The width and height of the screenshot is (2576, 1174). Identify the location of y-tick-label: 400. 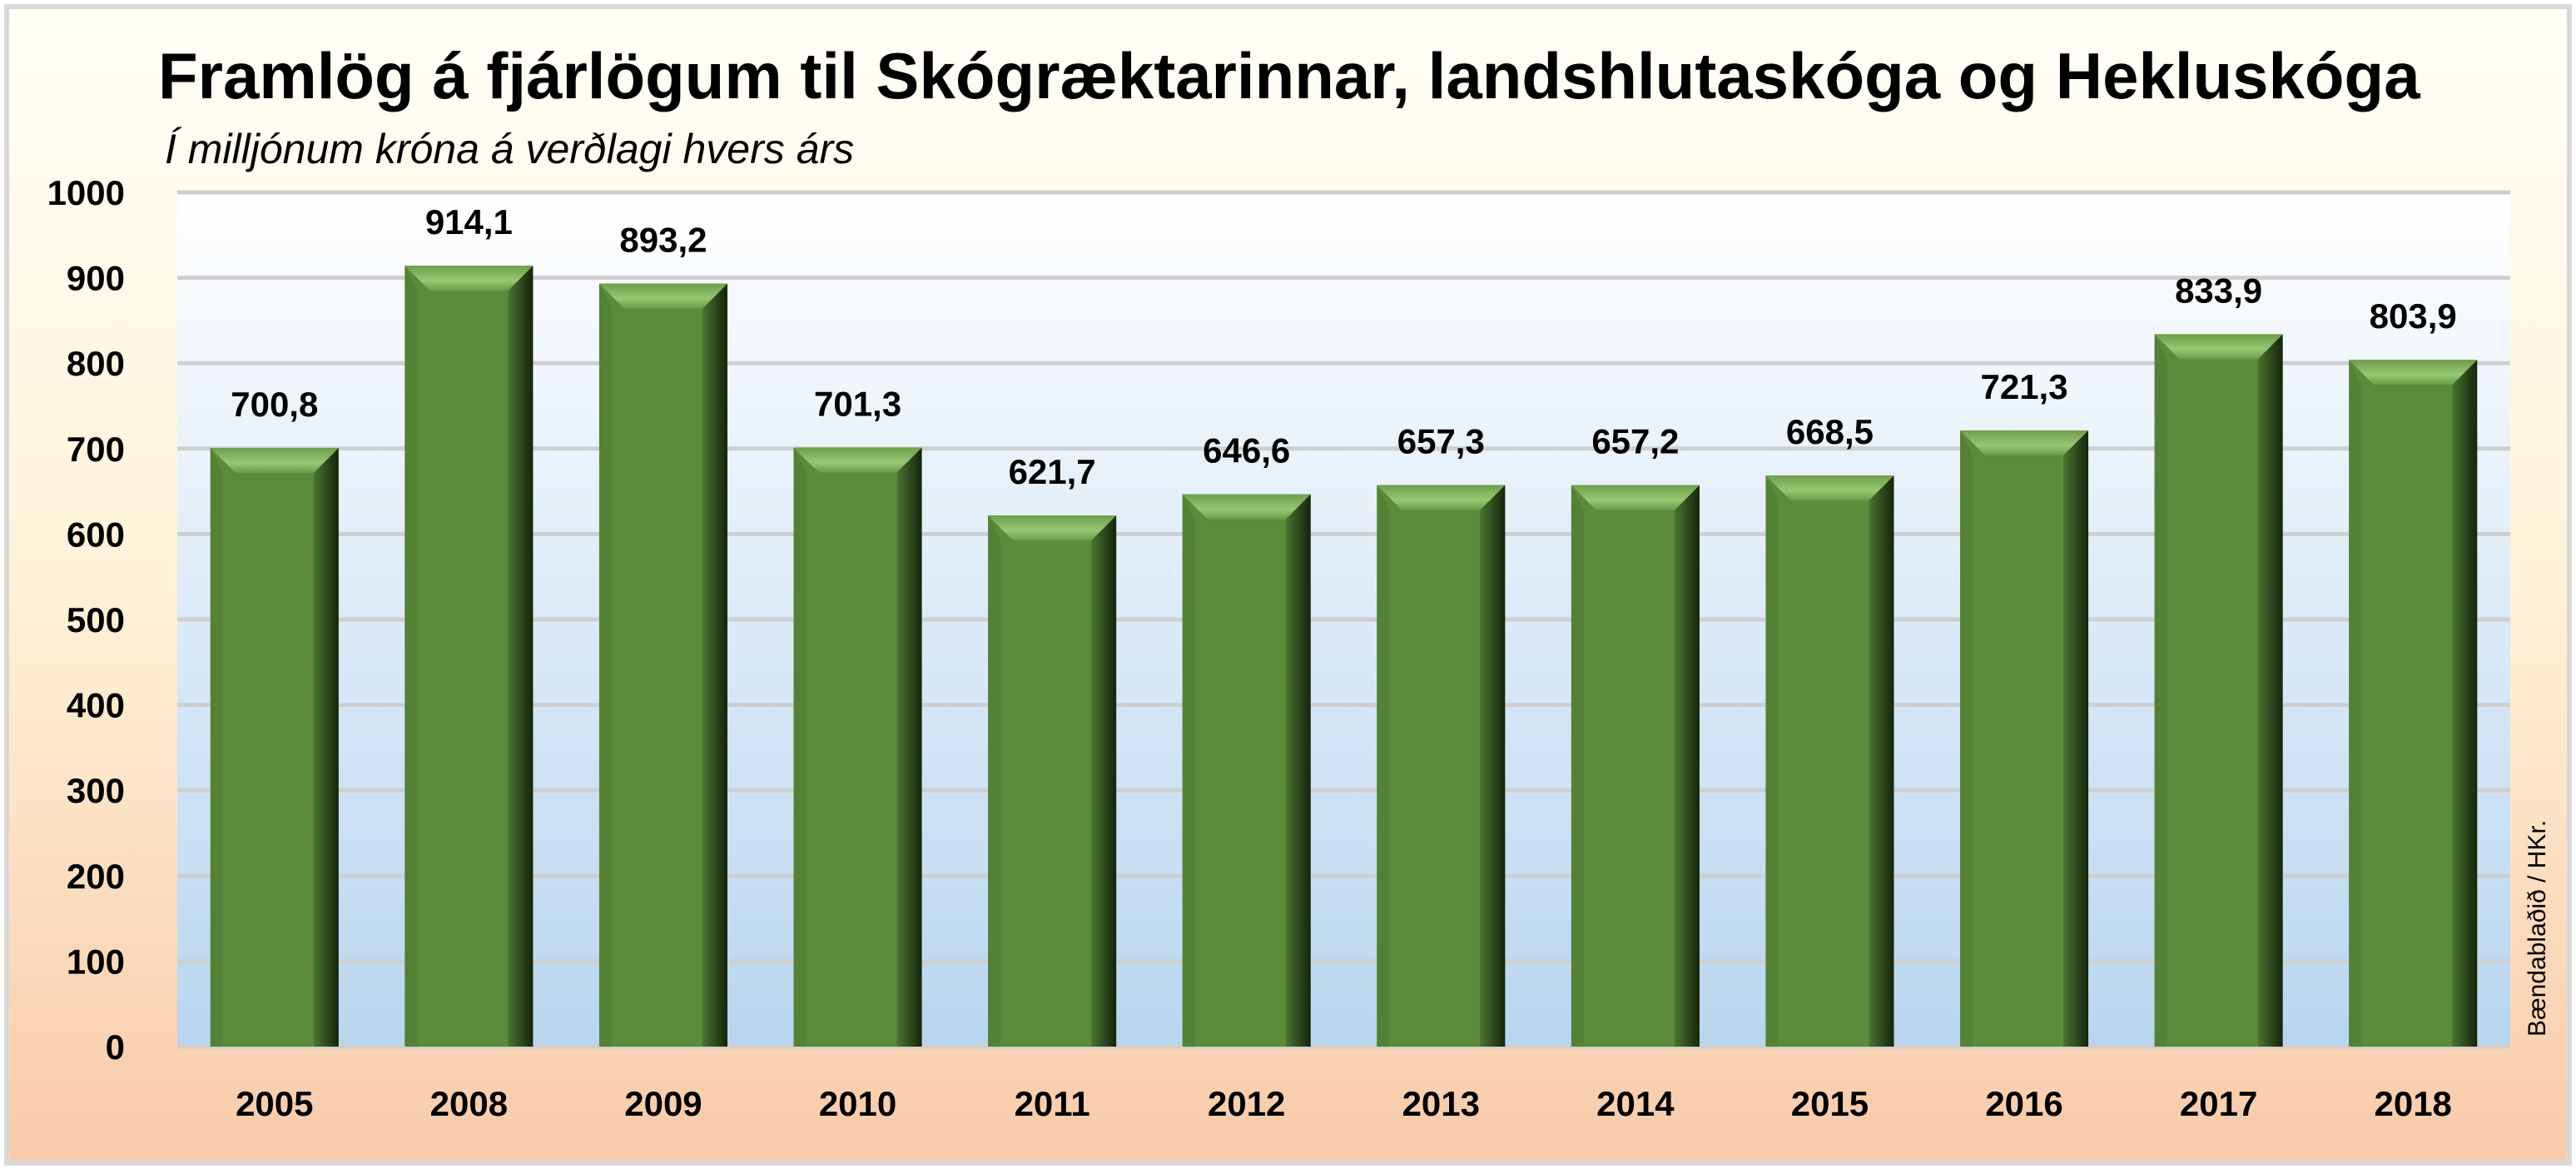
(96, 705).